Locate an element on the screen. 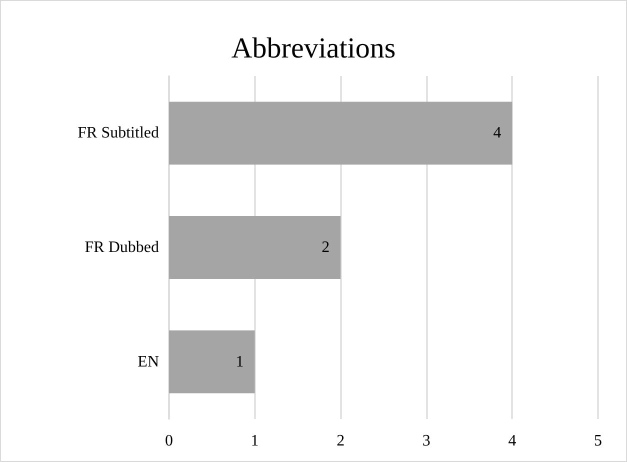 This screenshot has width=627, height=462. x-tick-label: 5 is located at coordinates (598, 441).